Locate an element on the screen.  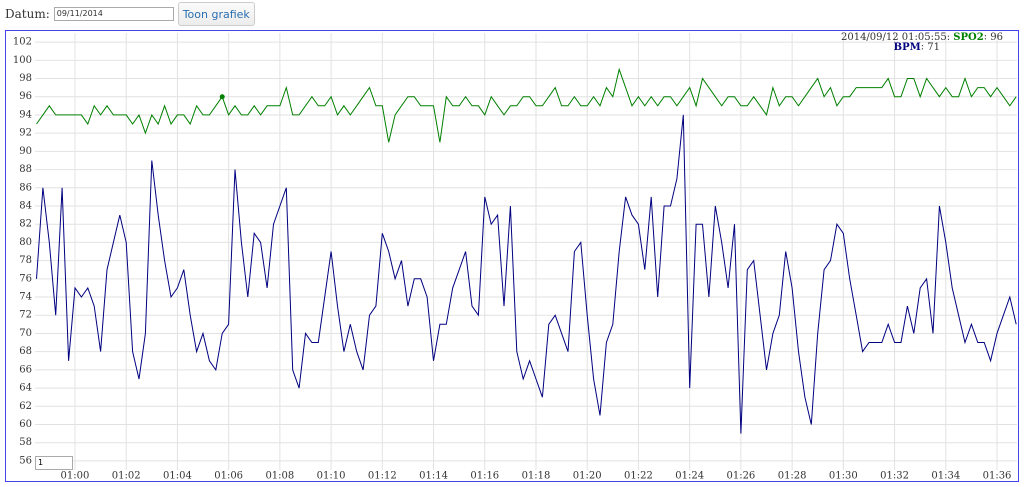
y-tick-label: 76 is located at coordinates (25, 278).